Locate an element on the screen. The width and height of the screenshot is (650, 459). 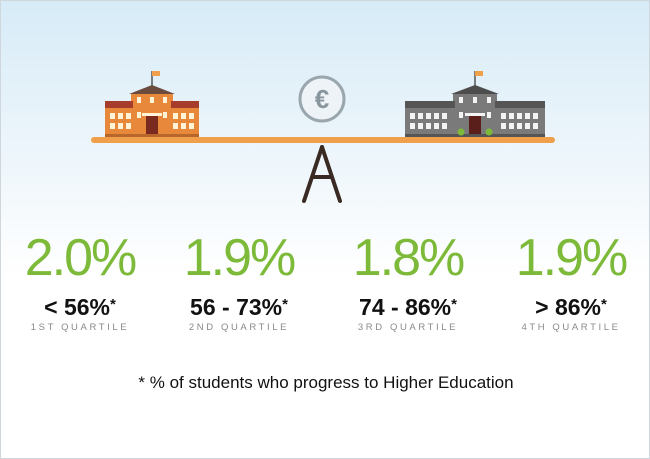
stat-quartile-4: 1.9% > 86%* 4TH QUARTILE is located at coordinates (571, 280).